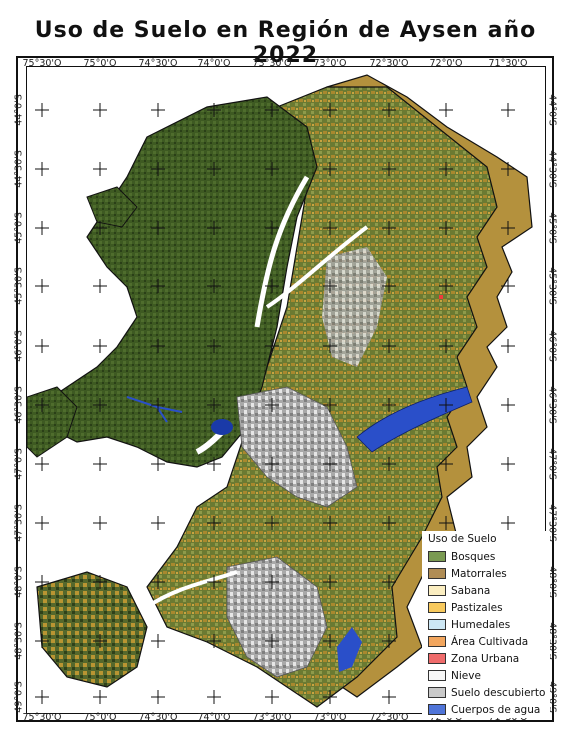 The width and height of the screenshot is (571, 741). Describe the element at coordinates (485, 658) in the screenshot. I see `legend-label: Zona Urbana` at that location.